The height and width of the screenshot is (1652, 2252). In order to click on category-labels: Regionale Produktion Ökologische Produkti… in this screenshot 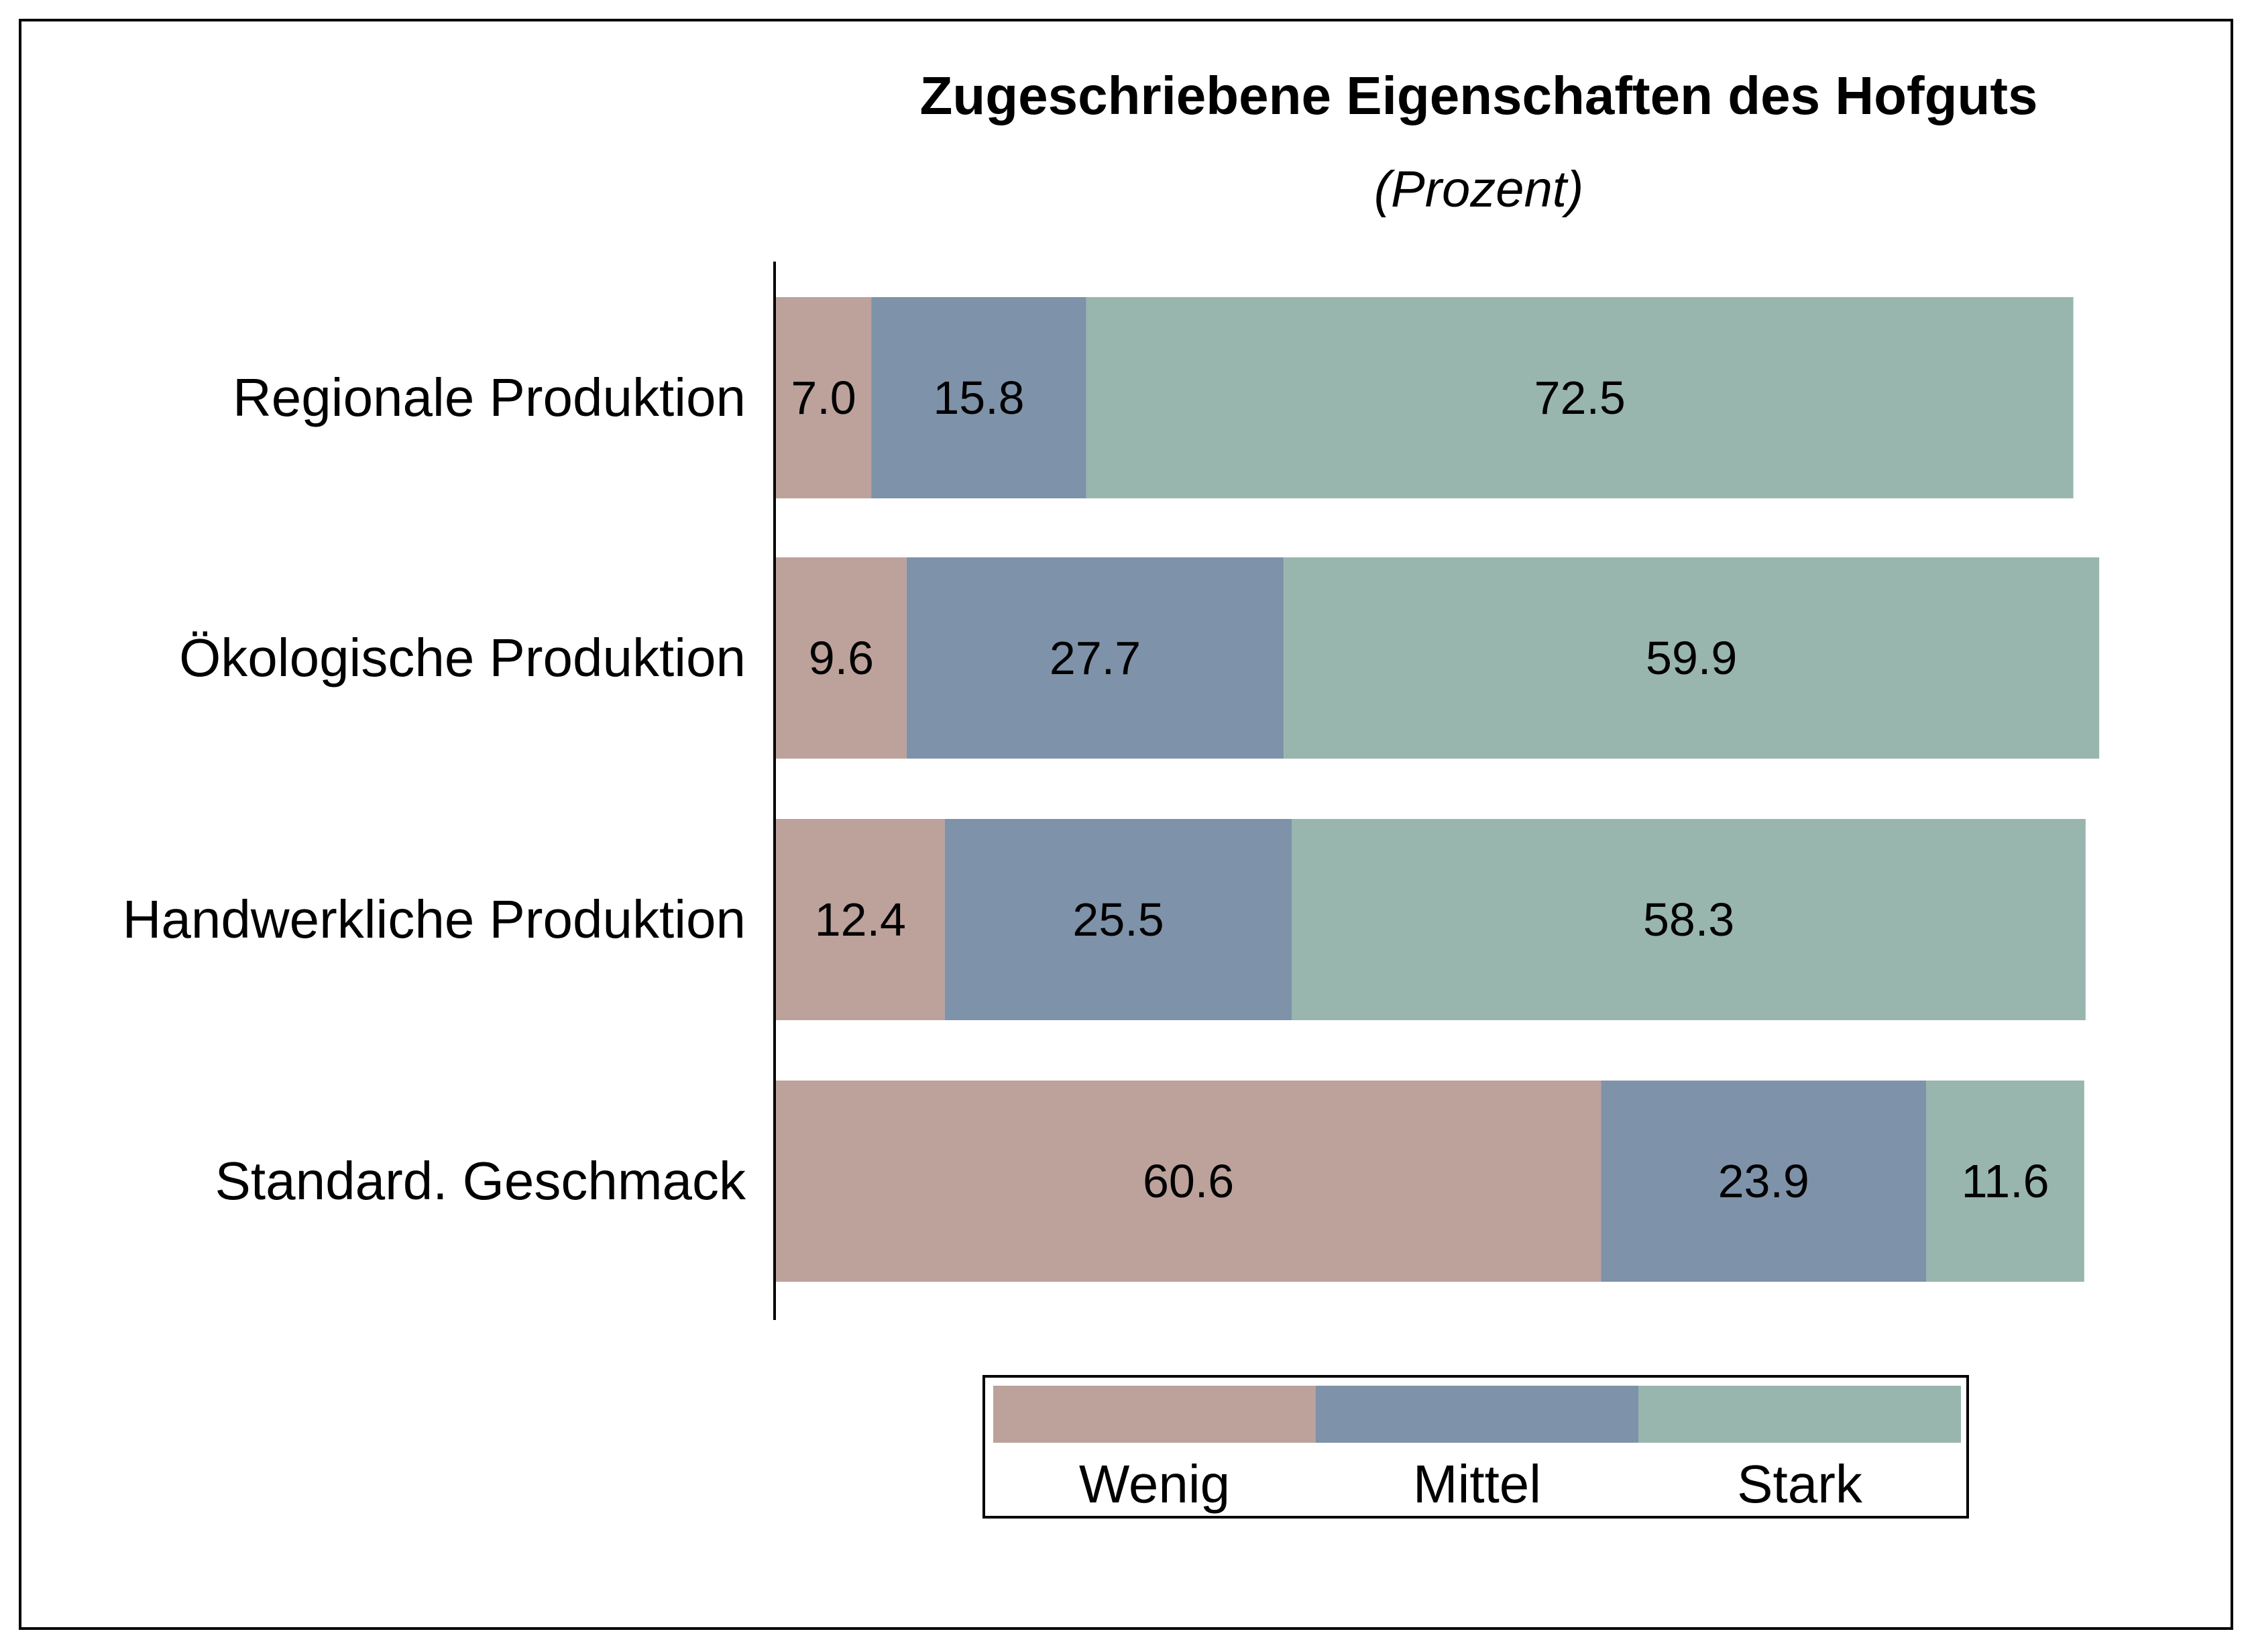, I will do `click(434, 789)`.